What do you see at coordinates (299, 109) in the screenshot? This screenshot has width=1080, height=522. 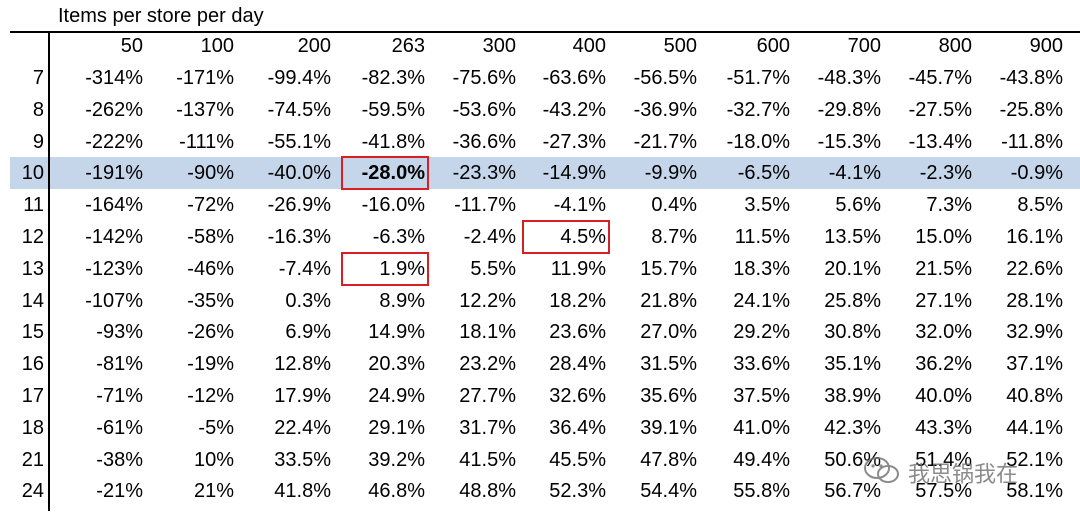 I see `table-cell: -74.5%` at bounding box center [299, 109].